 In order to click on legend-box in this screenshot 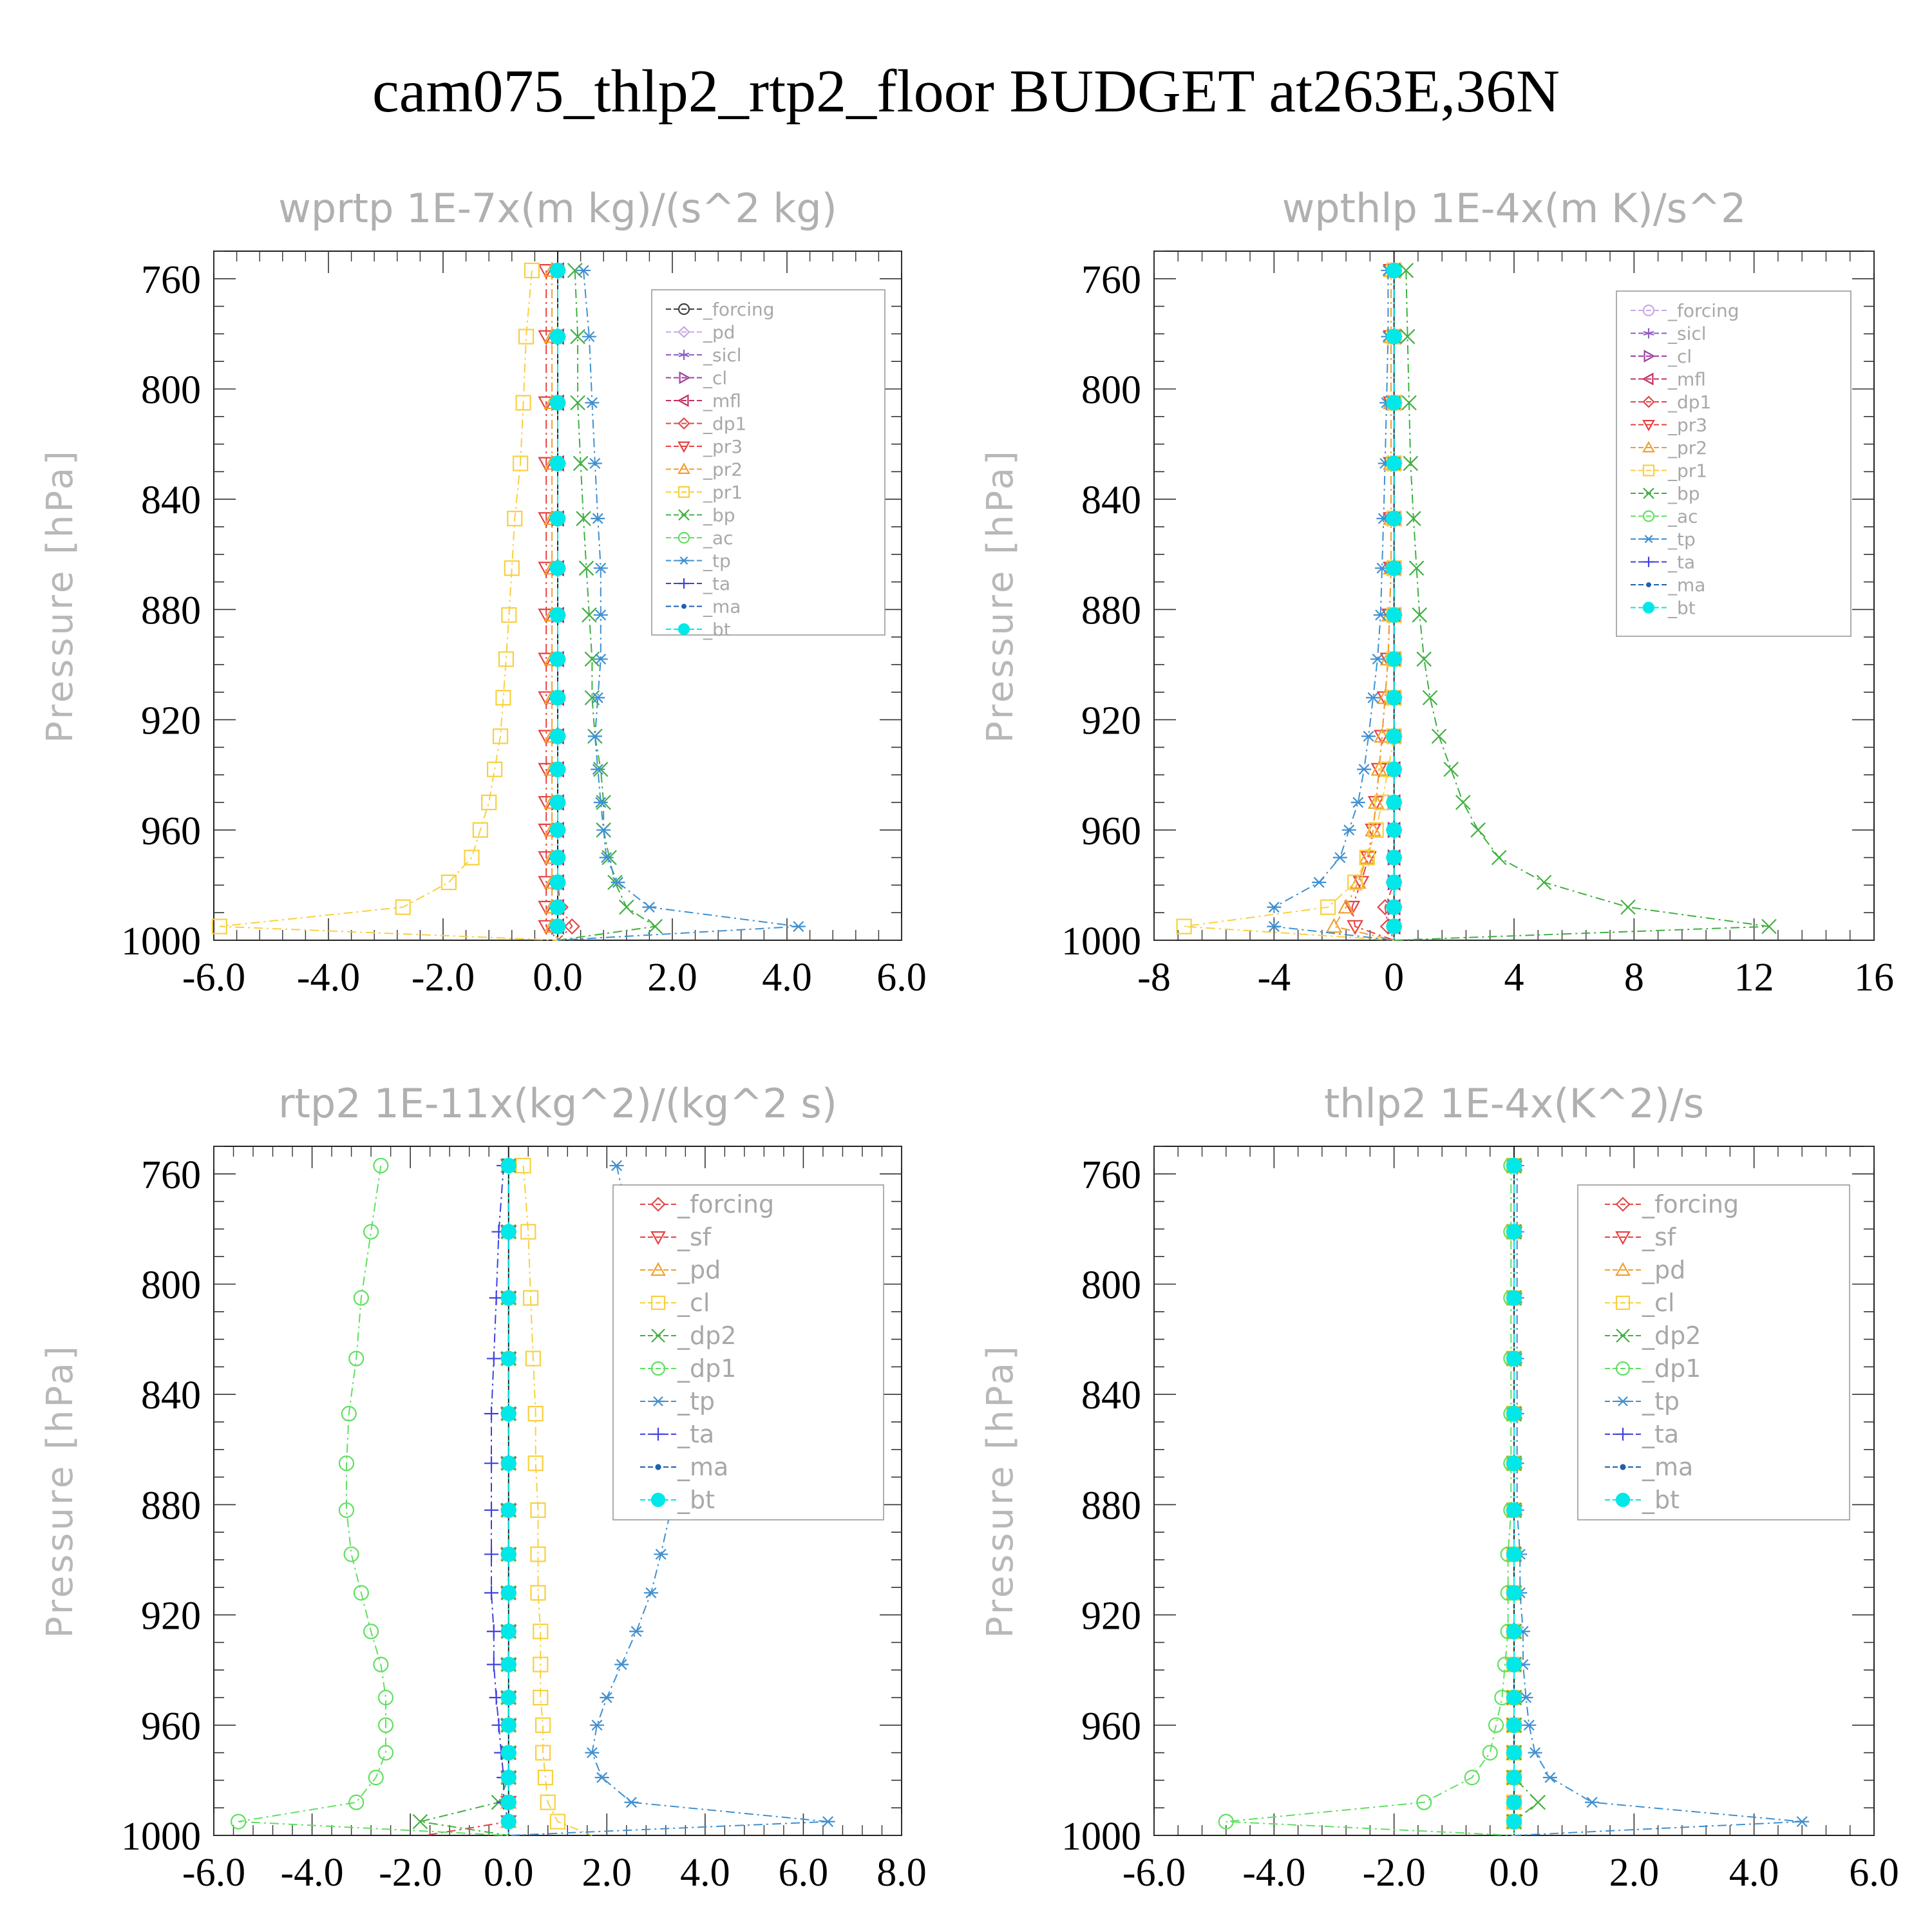, I will do `click(769, 463)`.